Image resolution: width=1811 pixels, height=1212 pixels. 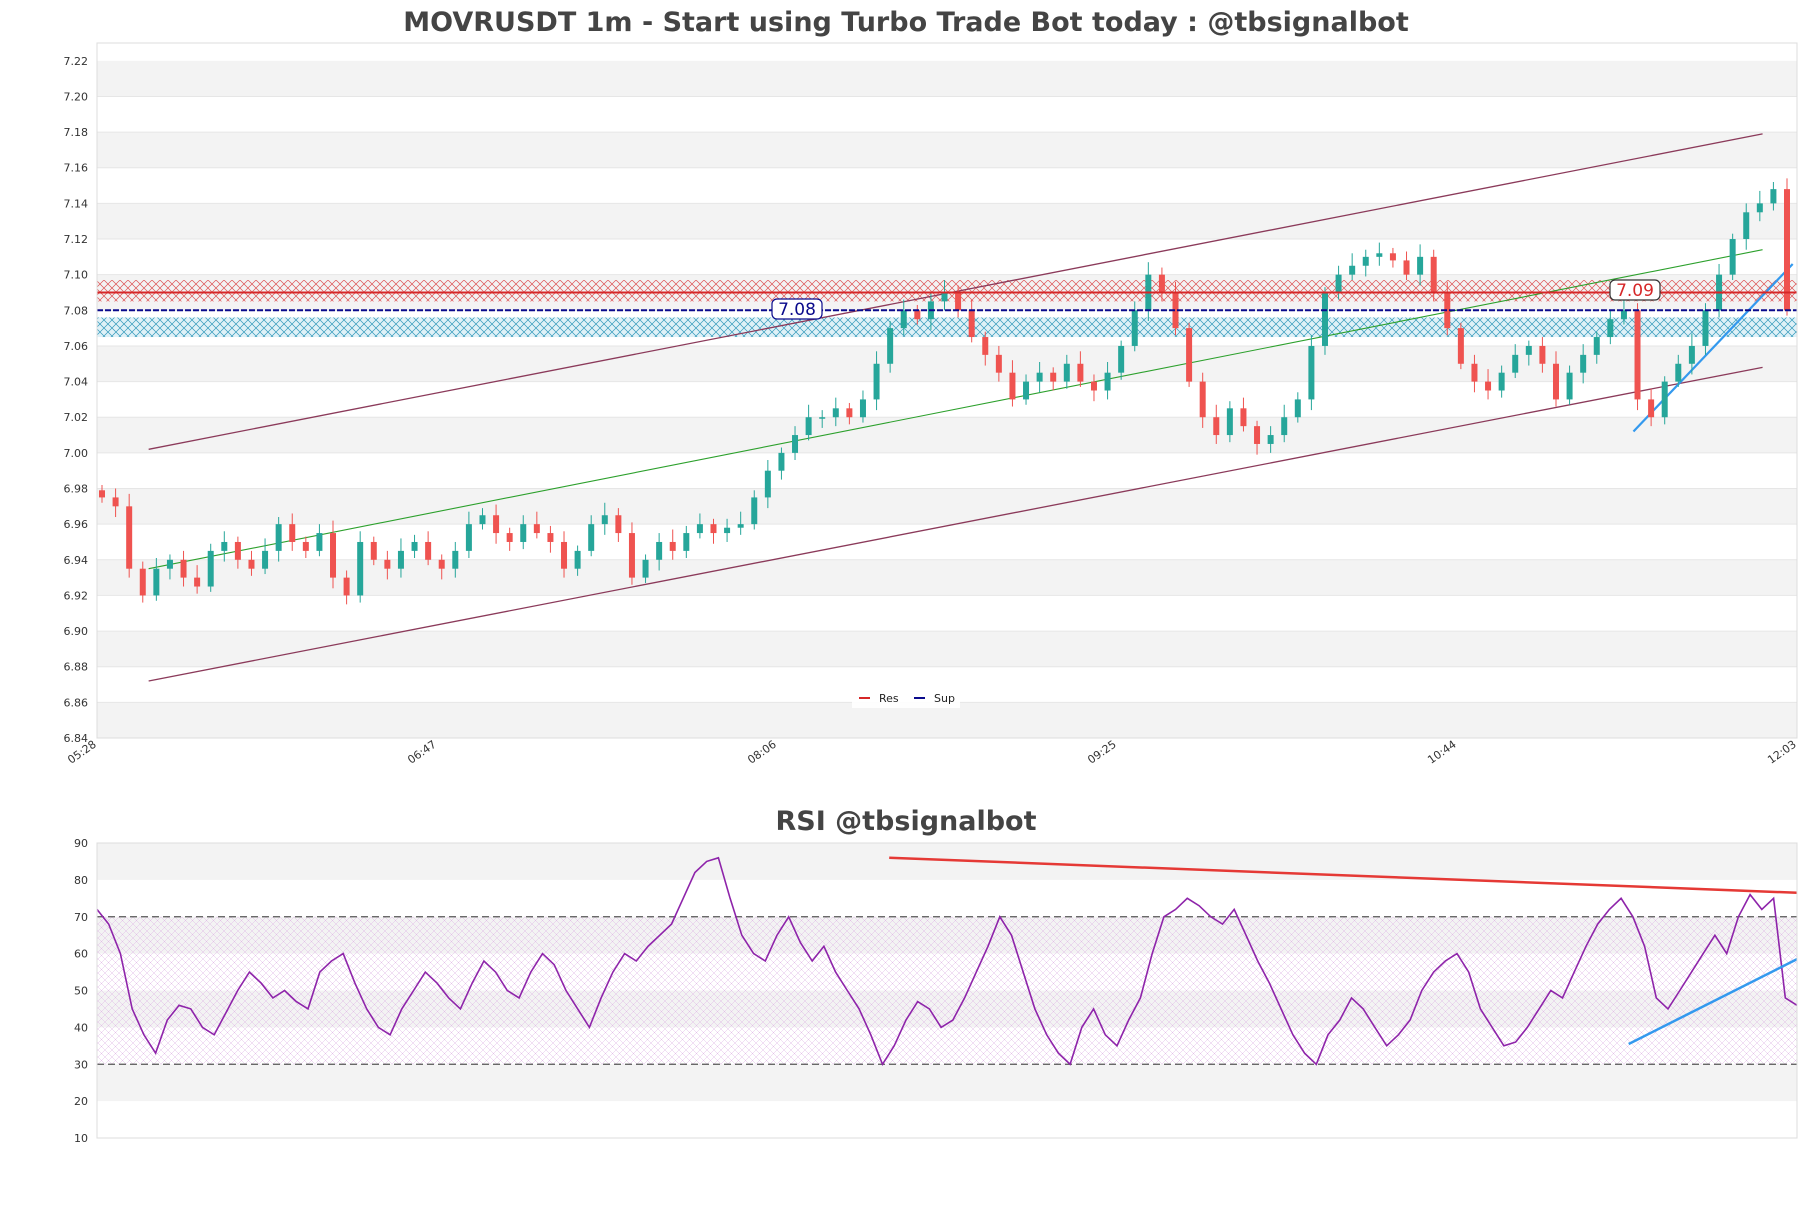 What do you see at coordinates (1781, 752) in the screenshot?
I see `x-tick-label: 12:03` at bounding box center [1781, 752].